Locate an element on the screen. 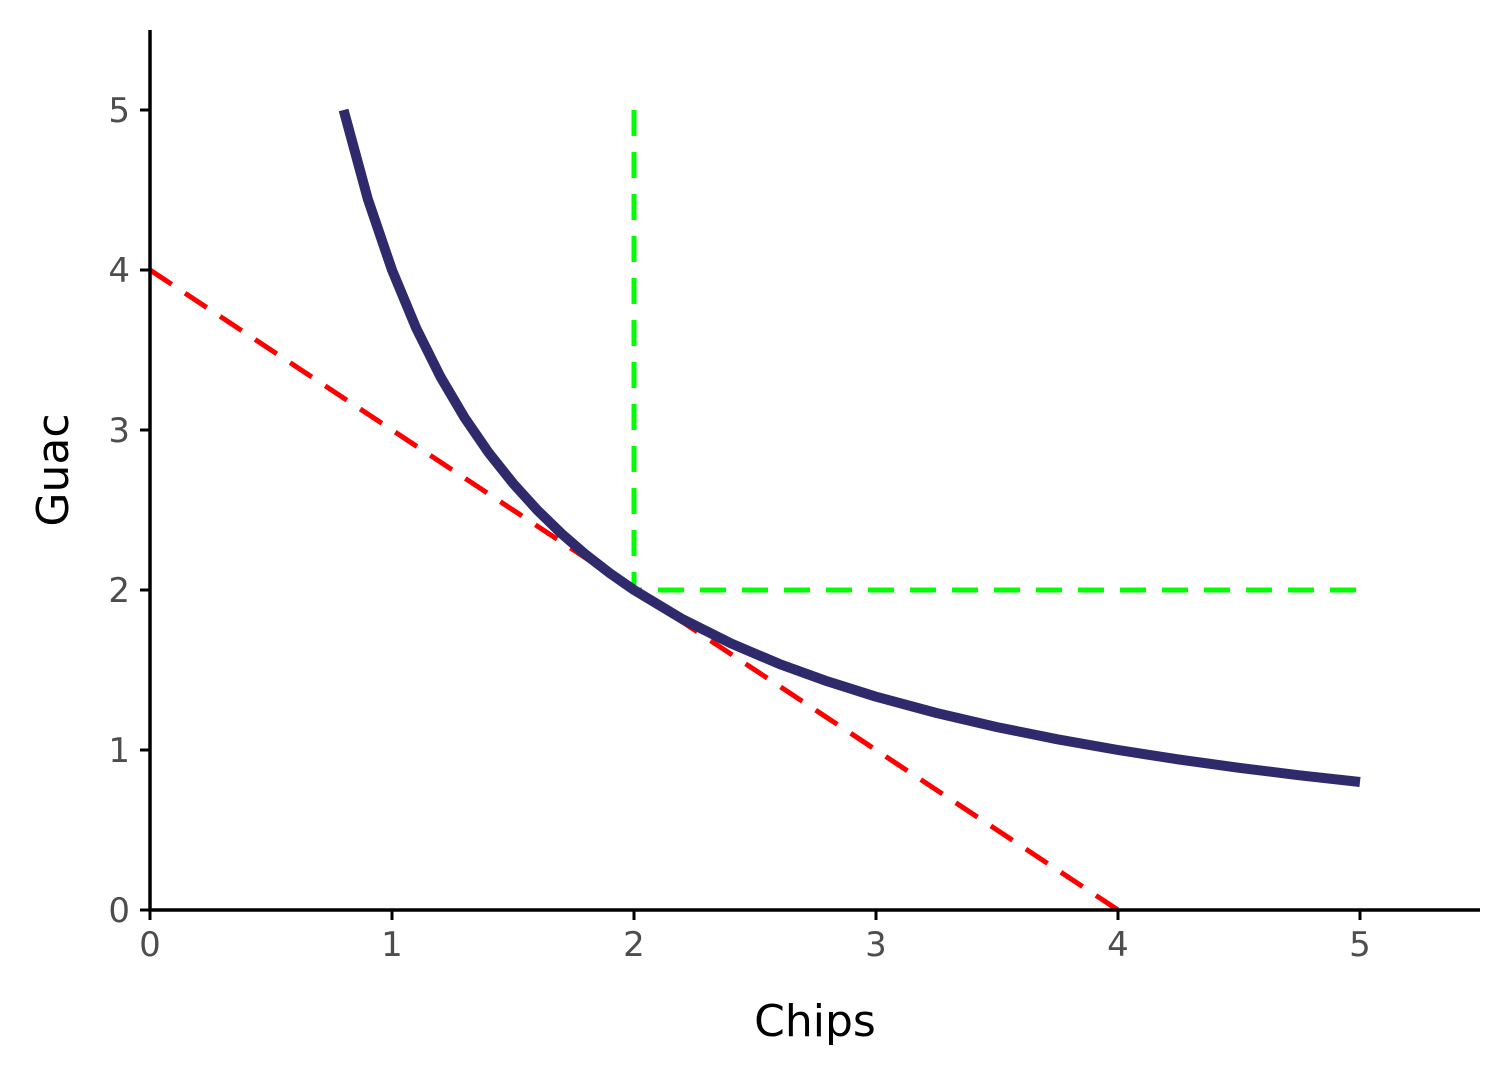  x-tick-label-4: 4 is located at coordinates (1118, 945).